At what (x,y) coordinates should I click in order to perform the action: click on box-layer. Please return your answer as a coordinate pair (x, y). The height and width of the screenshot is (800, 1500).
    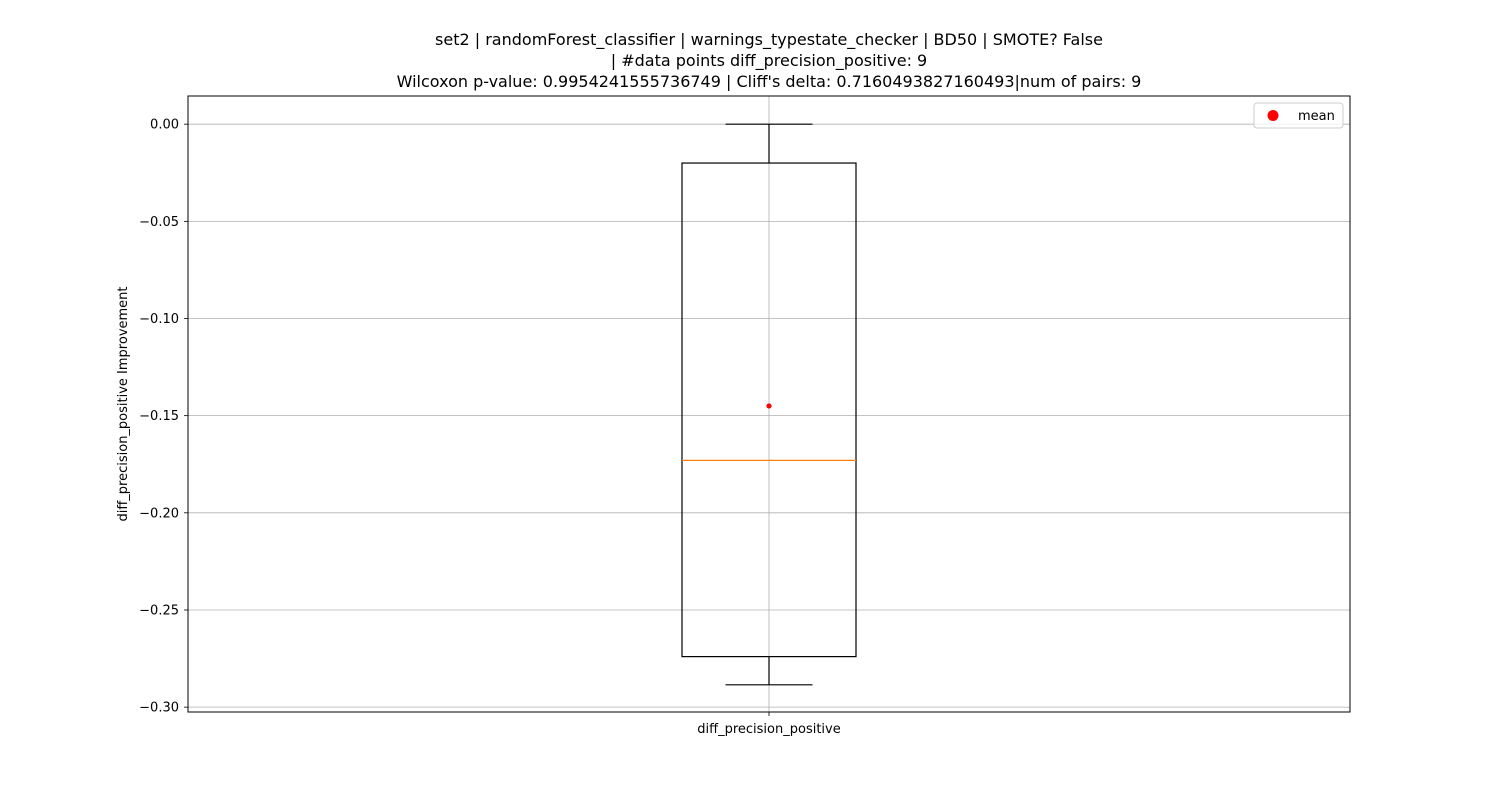
    Looking at the image, I should click on (769, 404).